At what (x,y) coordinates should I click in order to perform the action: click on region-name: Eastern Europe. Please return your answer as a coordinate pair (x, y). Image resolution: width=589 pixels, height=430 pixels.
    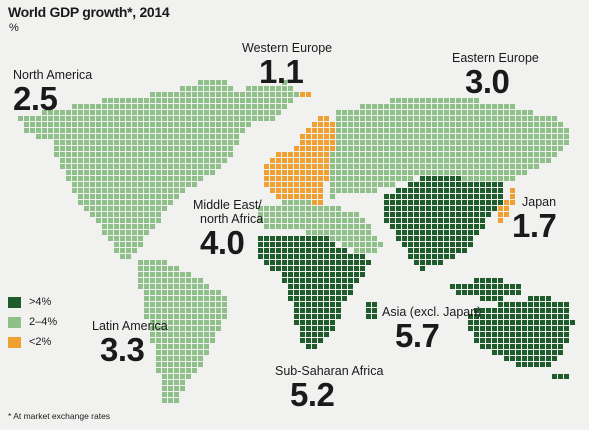
    Looking at the image, I should click on (495, 58).